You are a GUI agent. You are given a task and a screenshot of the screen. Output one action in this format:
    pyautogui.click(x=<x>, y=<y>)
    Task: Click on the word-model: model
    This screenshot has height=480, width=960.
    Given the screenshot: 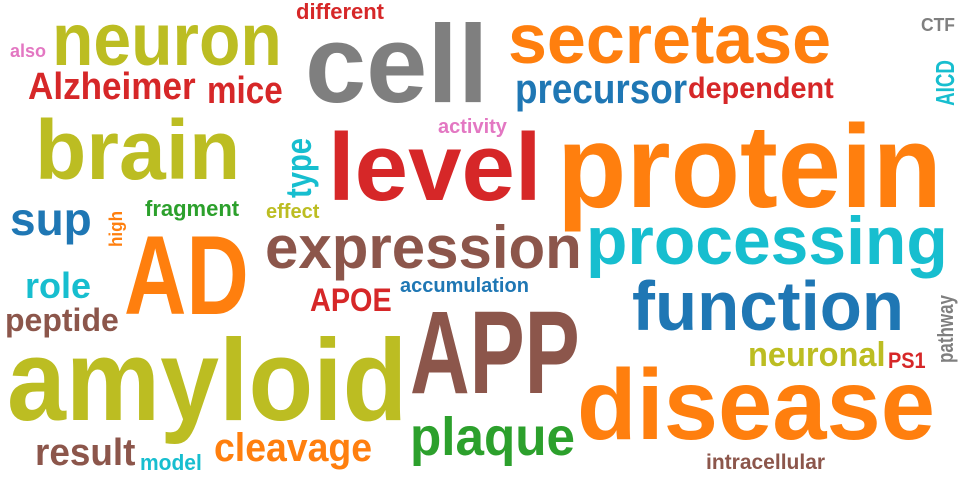 What is the action you would take?
    pyautogui.click(x=171, y=462)
    